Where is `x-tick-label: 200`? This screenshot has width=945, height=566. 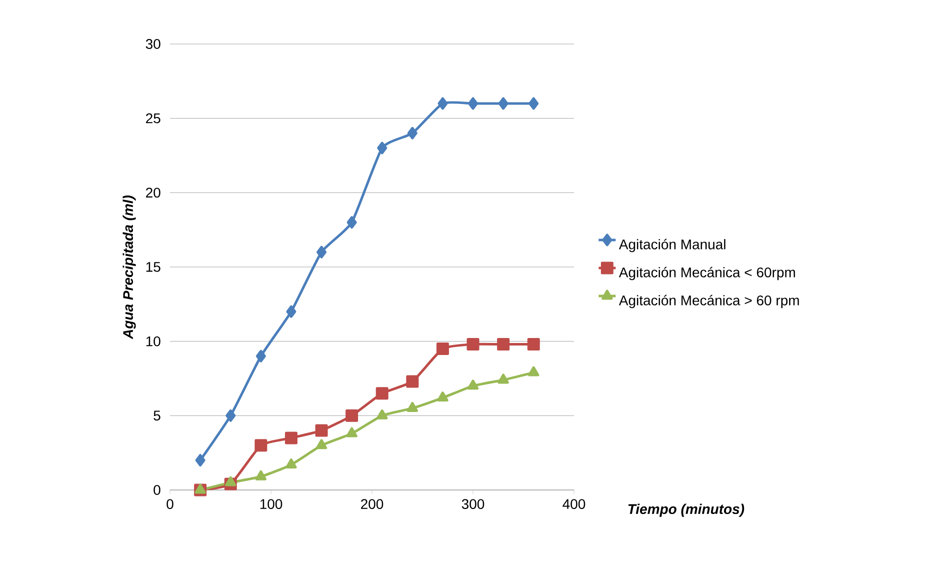
x-tick-label: 200 is located at coordinates (372, 504).